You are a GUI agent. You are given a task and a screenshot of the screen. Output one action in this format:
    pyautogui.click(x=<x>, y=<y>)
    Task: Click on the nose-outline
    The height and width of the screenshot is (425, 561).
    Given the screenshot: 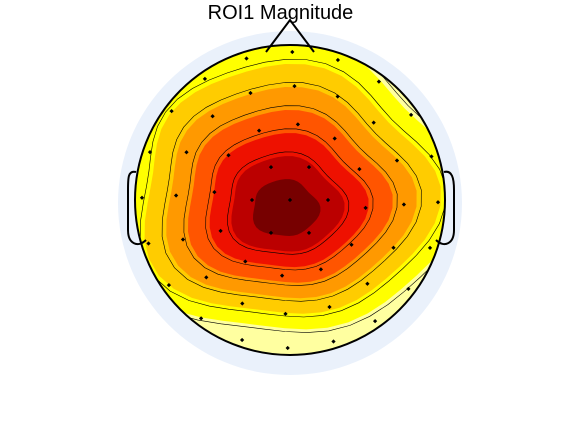 What is the action you would take?
    pyautogui.click(x=290, y=35)
    